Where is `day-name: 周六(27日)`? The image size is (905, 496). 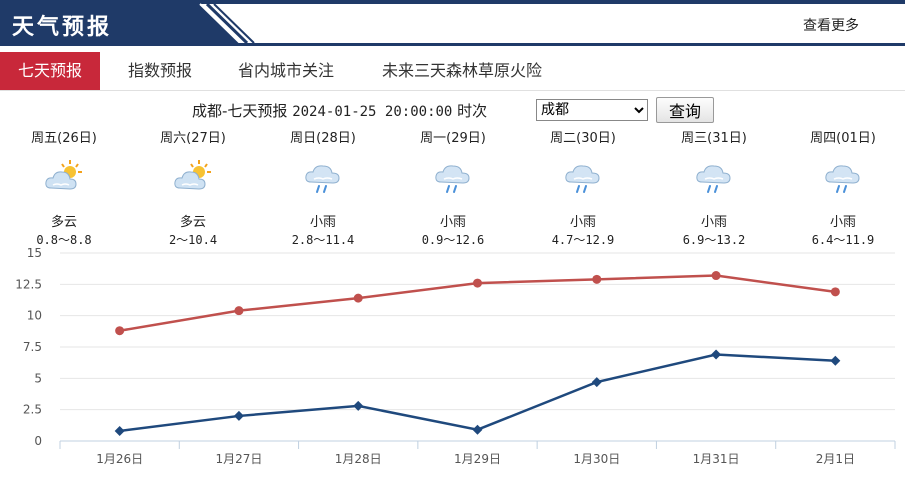 day-name: 周六(27日) is located at coordinates (193, 138).